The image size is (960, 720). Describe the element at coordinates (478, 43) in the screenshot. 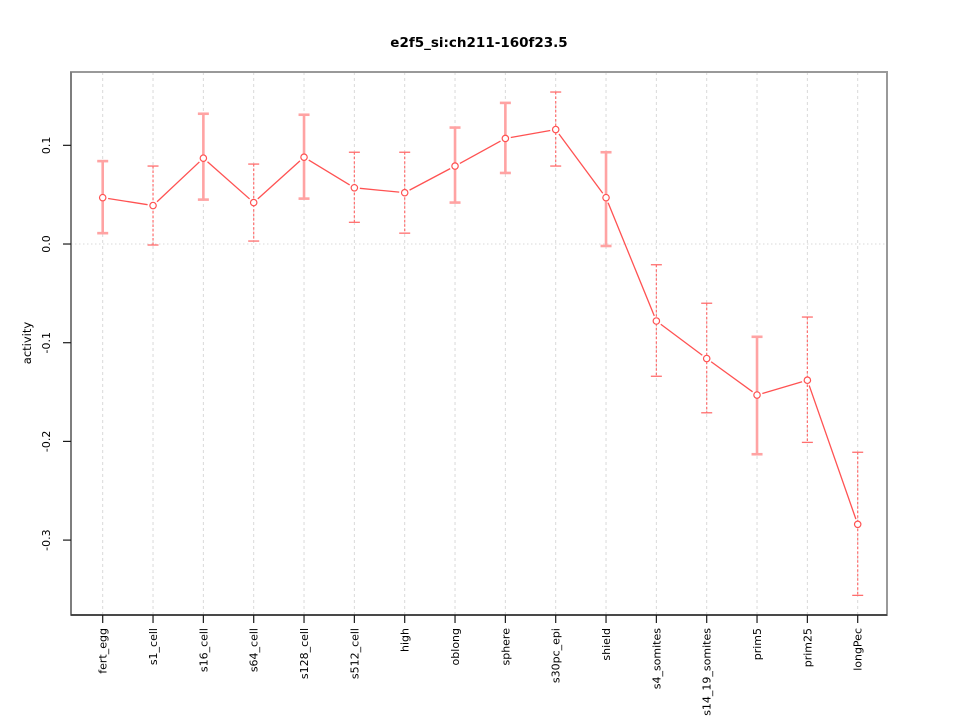

I see `chart-title: e2f5_si:ch211-160f23.5` at that location.